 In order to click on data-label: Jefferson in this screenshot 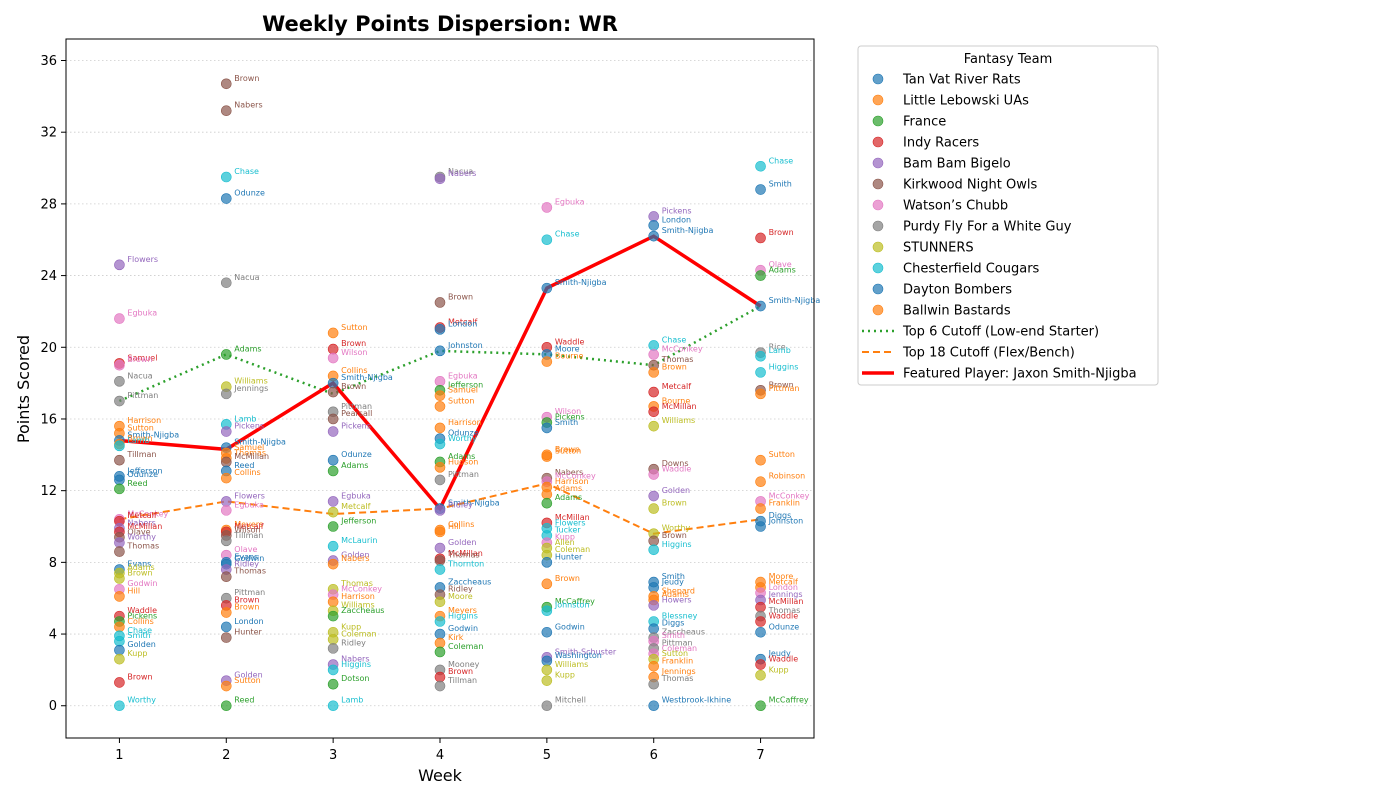, I will do `click(144, 470)`.